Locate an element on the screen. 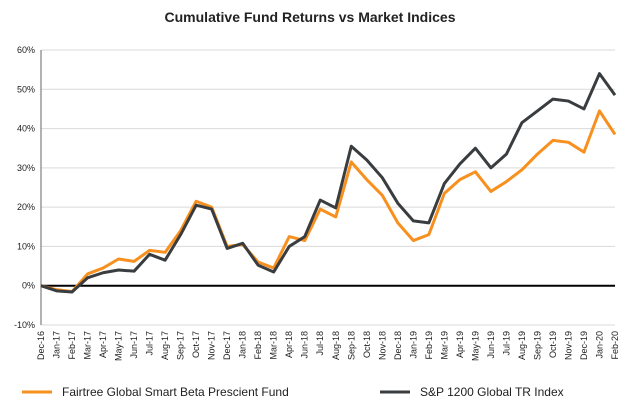 The width and height of the screenshot is (621, 403). y-tick-label: -10% is located at coordinates (24, 325).